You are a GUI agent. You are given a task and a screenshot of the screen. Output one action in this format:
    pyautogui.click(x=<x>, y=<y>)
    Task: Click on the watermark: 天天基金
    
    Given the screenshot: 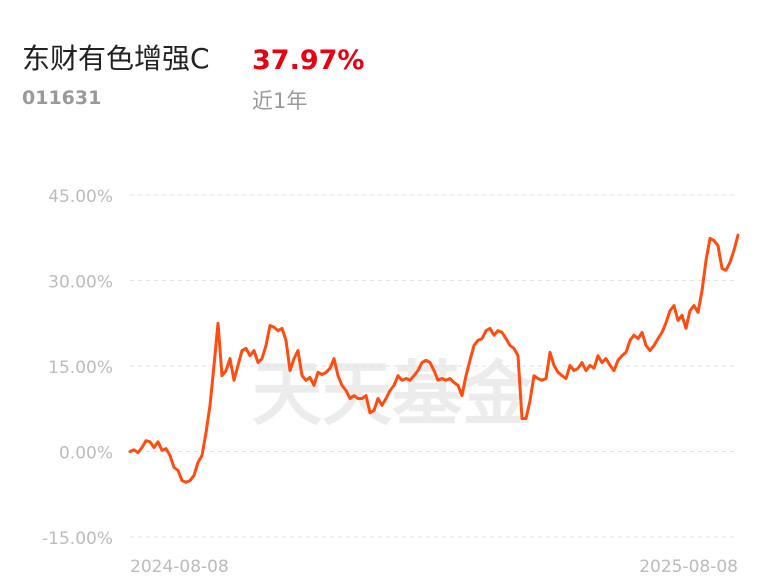 What is the action you would take?
    pyautogui.click(x=392, y=394)
    